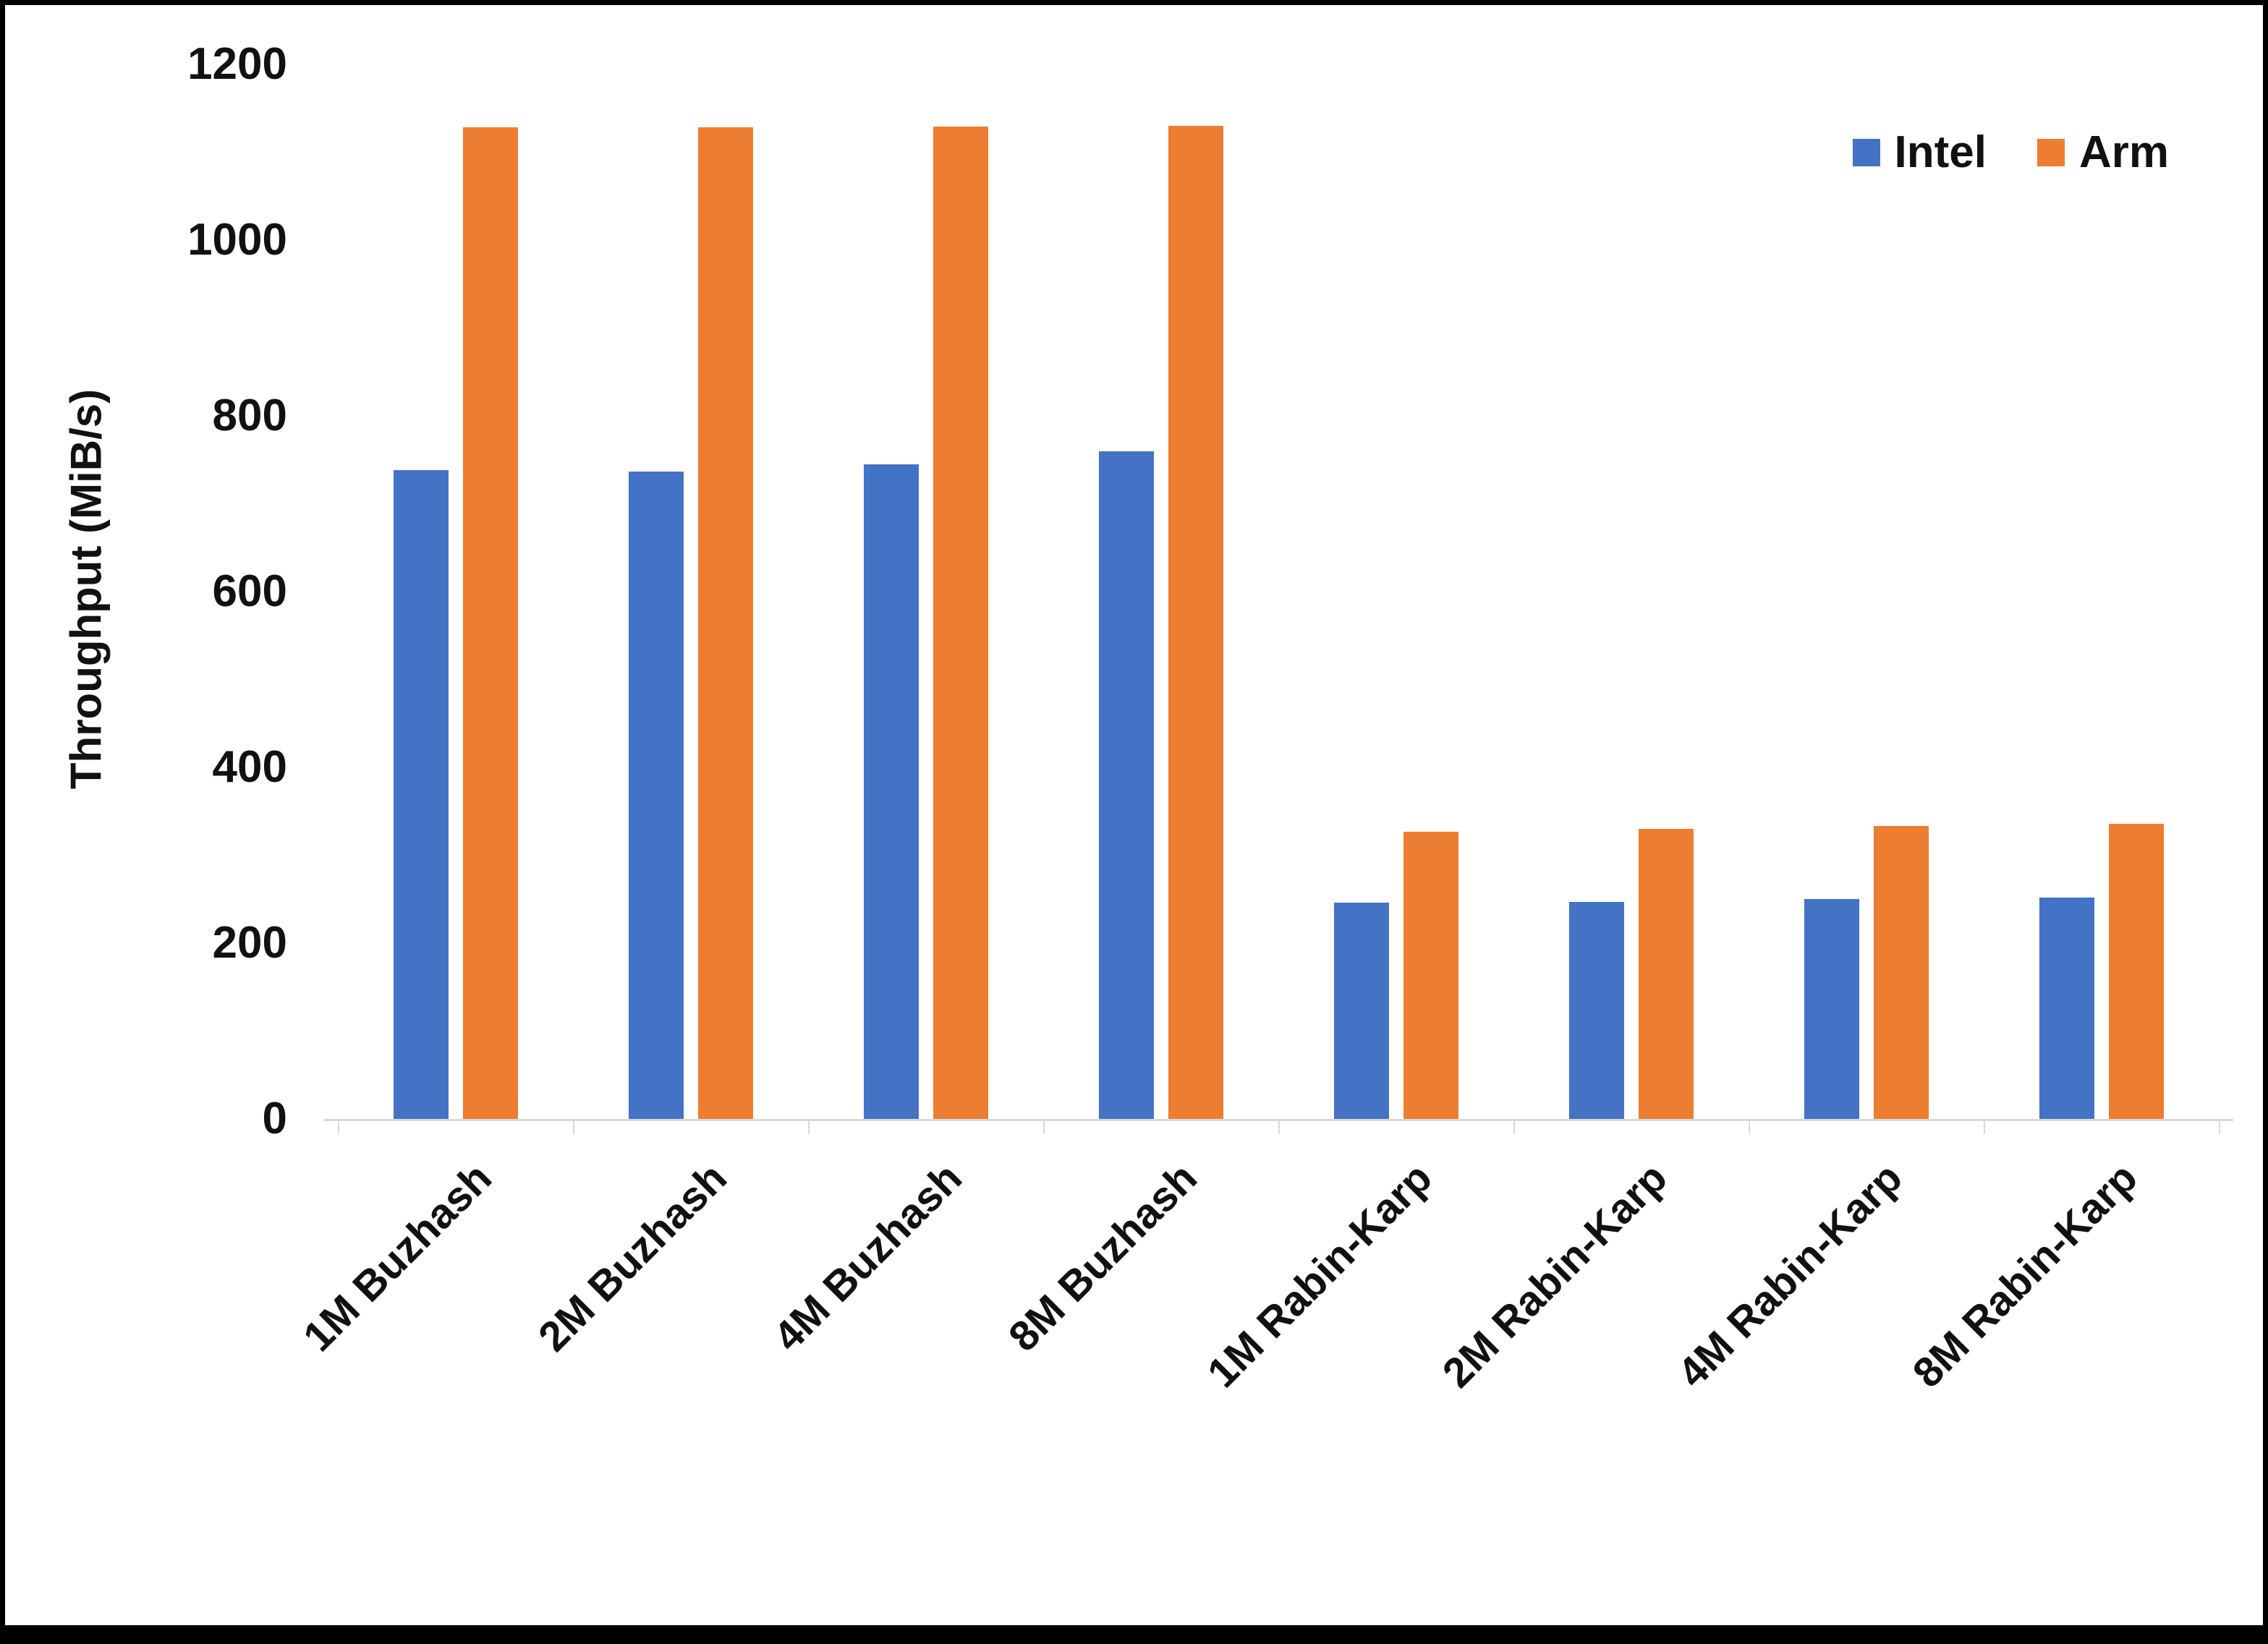 This screenshot has width=2268, height=1644. I want to click on x-axis-line, so click(1278, 1120).